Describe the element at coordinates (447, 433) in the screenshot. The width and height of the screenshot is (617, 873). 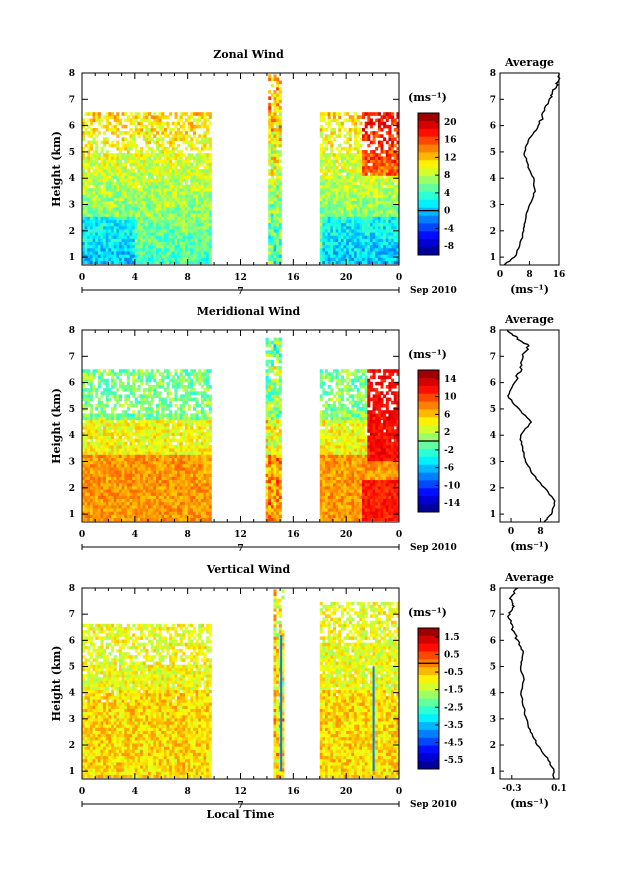
I see `colorbar-tick-label: 2` at that location.